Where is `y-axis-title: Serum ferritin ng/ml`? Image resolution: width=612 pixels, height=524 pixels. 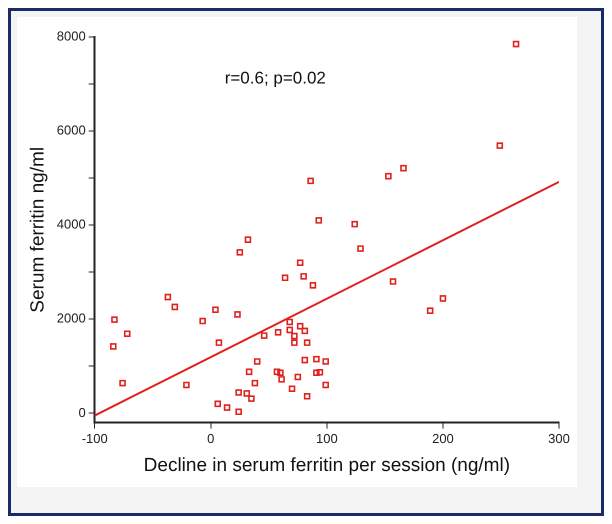
y-axis-title: Serum ferritin ng/ml is located at coordinates (38, 229).